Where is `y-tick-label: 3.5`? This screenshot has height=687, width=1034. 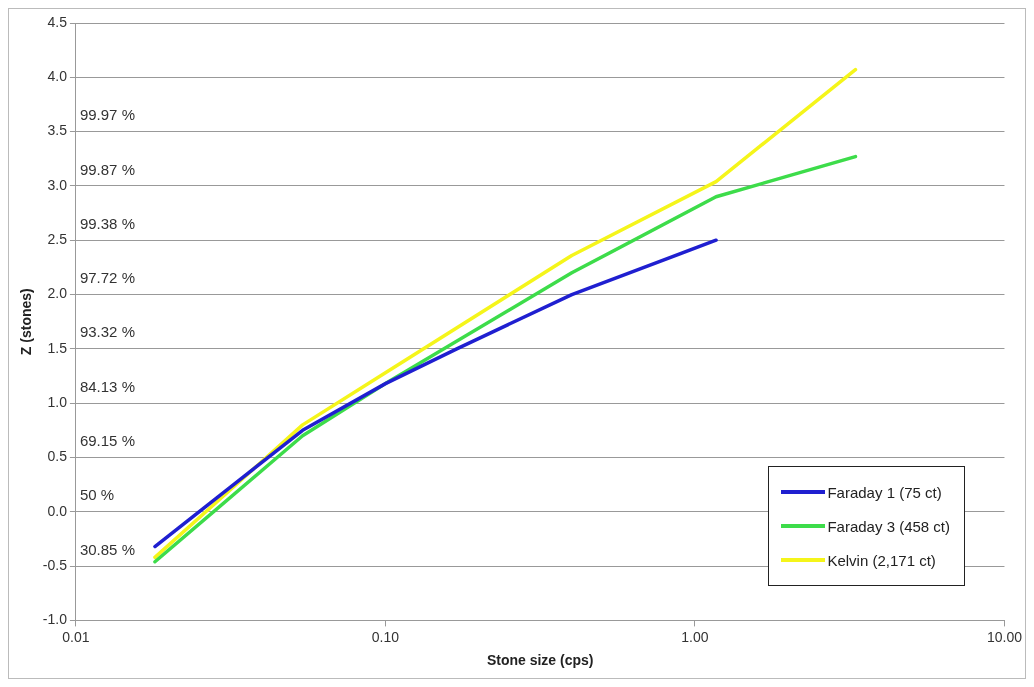
y-tick-label: 3.5 is located at coordinates (57, 130).